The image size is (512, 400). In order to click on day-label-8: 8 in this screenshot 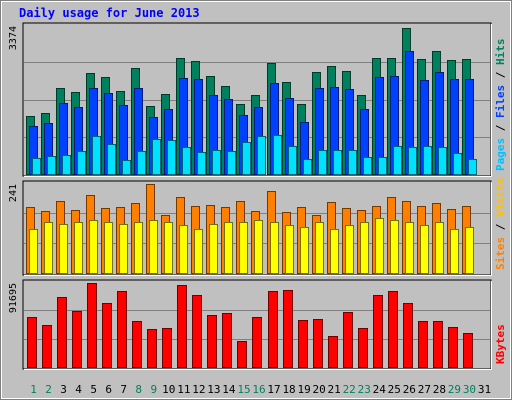, I will do `click(138, 389)`.